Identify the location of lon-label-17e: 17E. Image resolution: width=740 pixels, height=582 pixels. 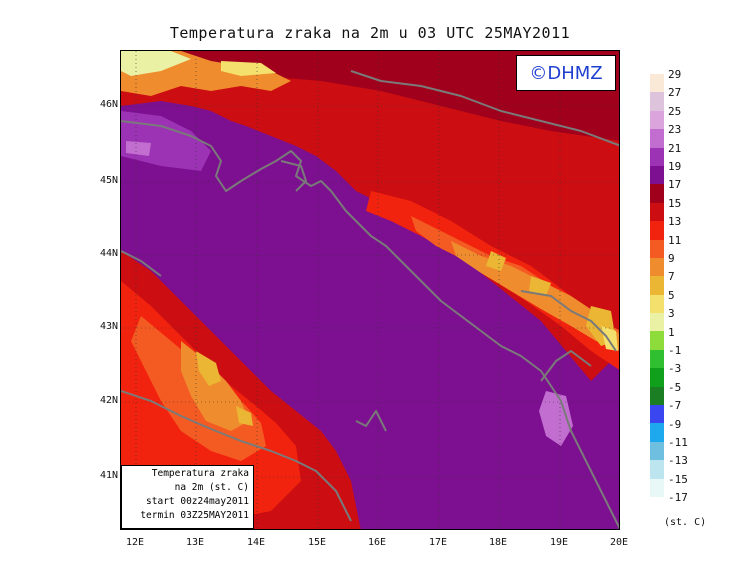
(438, 542).